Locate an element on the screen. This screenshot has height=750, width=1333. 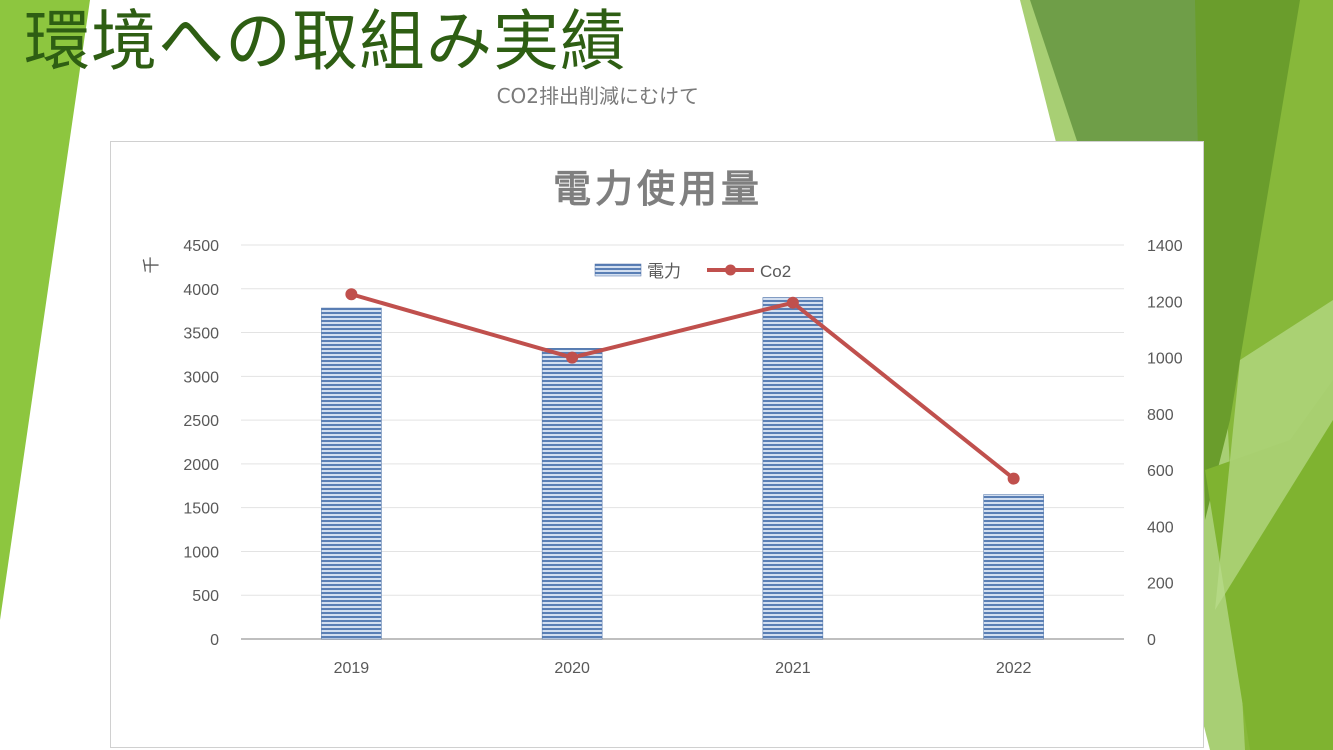
chart-title: 電力使用量 is located at coordinates (658, 189).